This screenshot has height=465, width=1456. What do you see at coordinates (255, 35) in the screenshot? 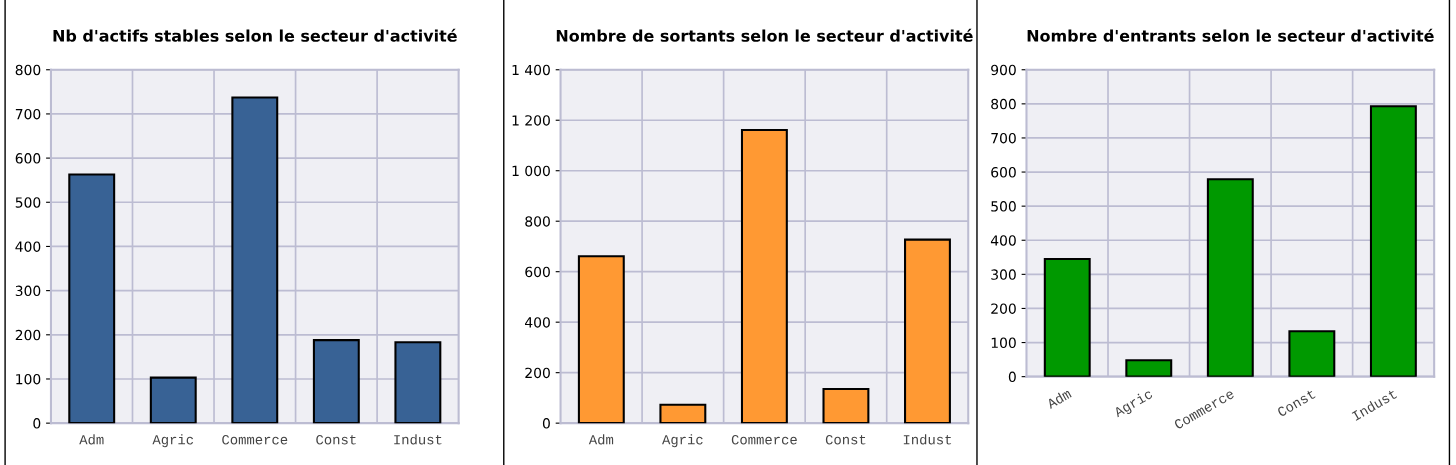
I see `chart-title: Nb d'actifs stables selon le secteur d'activité` at bounding box center [255, 35].